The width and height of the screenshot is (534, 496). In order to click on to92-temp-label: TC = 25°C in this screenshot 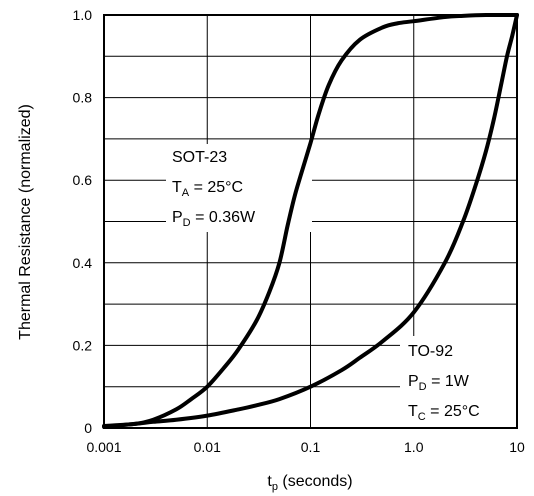, I will do `click(444, 413)`.